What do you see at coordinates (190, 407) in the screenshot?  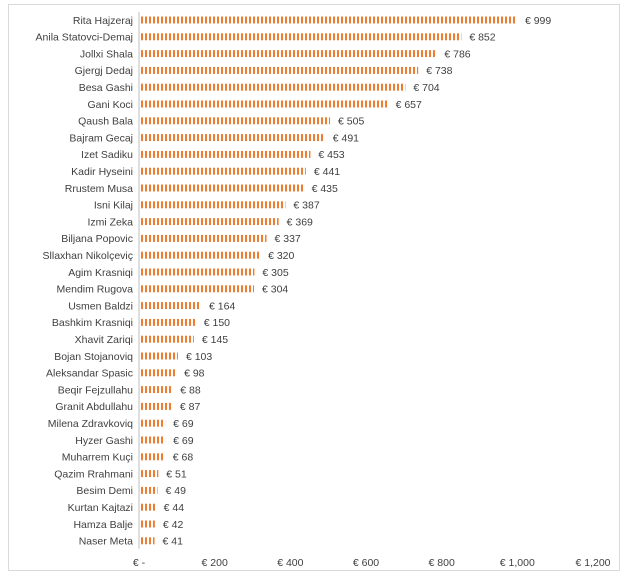 I see `data-label: € 87` at bounding box center [190, 407].